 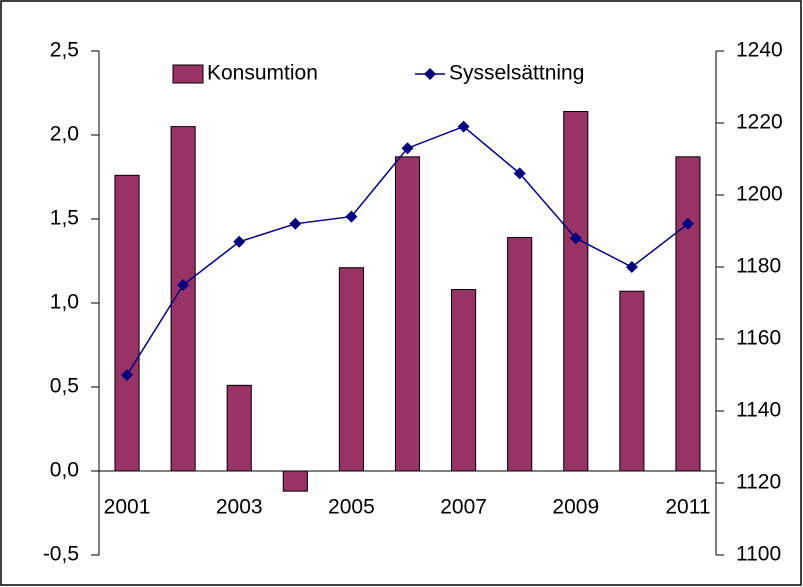 What do you see at coordinates (759, 50) in the screenshot?
I see `y2-tick-label: 1240` at bounding box center [759, 50].